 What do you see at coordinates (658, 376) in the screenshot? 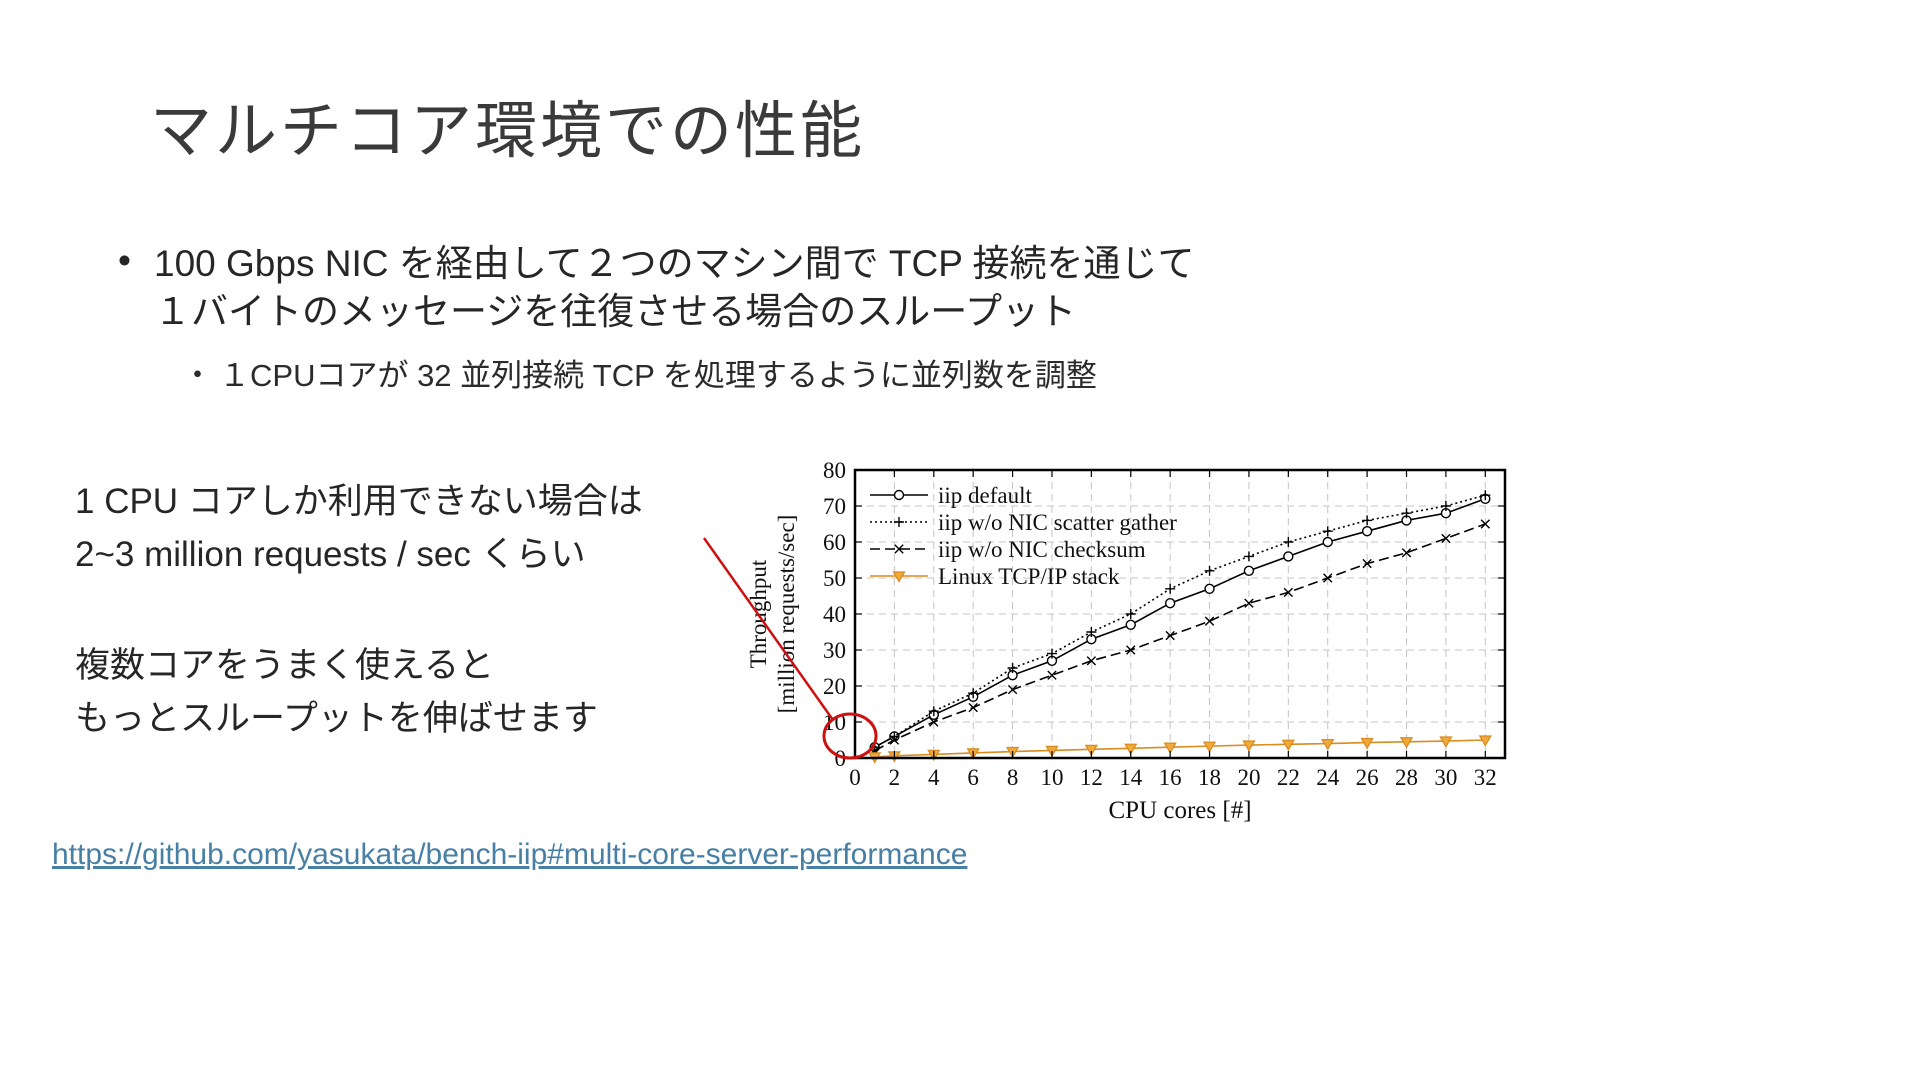
I see `sub-bullet-text: １CPUコアが 32 並列接続 TCP を処理するように並列数を調整` at bounding box center [658, 376].